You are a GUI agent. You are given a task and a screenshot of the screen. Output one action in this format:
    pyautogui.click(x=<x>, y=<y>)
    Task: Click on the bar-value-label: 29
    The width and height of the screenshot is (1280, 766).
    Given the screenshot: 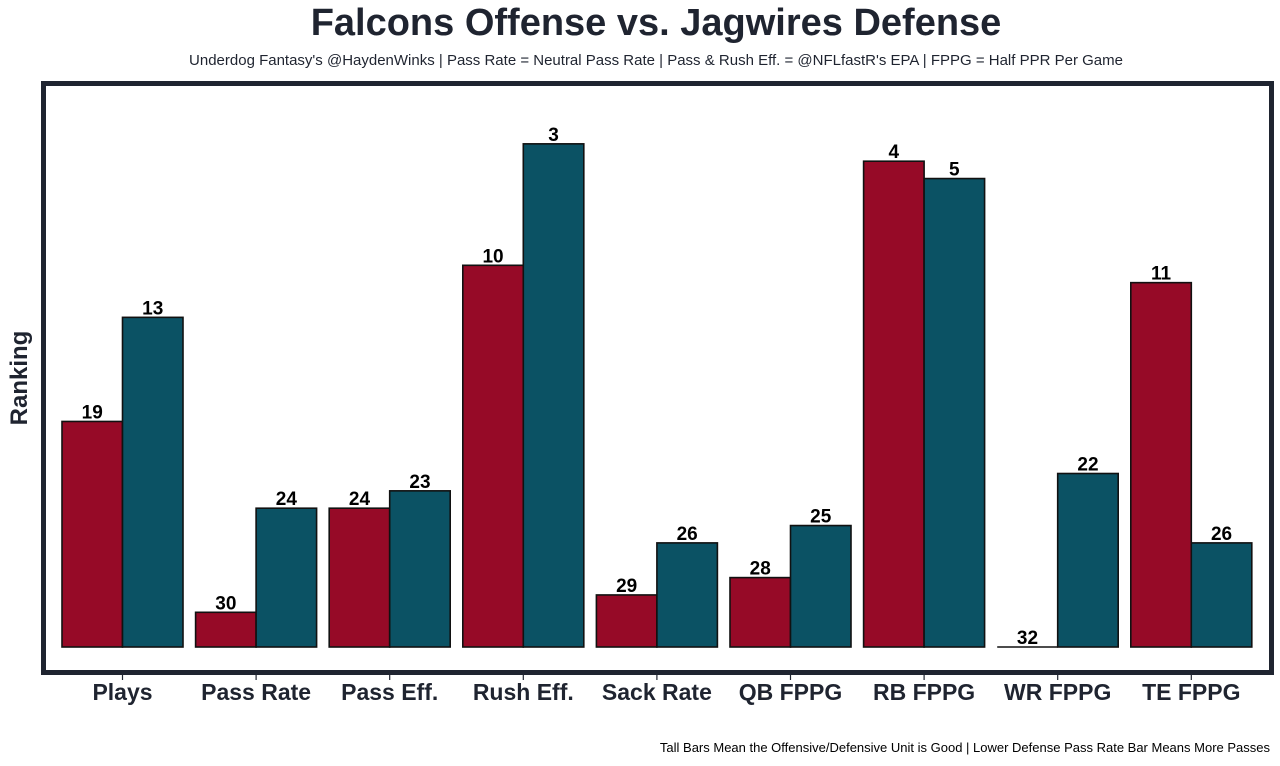 What is the action you would take?
    pyautogui.click(x=626, y=586)
    